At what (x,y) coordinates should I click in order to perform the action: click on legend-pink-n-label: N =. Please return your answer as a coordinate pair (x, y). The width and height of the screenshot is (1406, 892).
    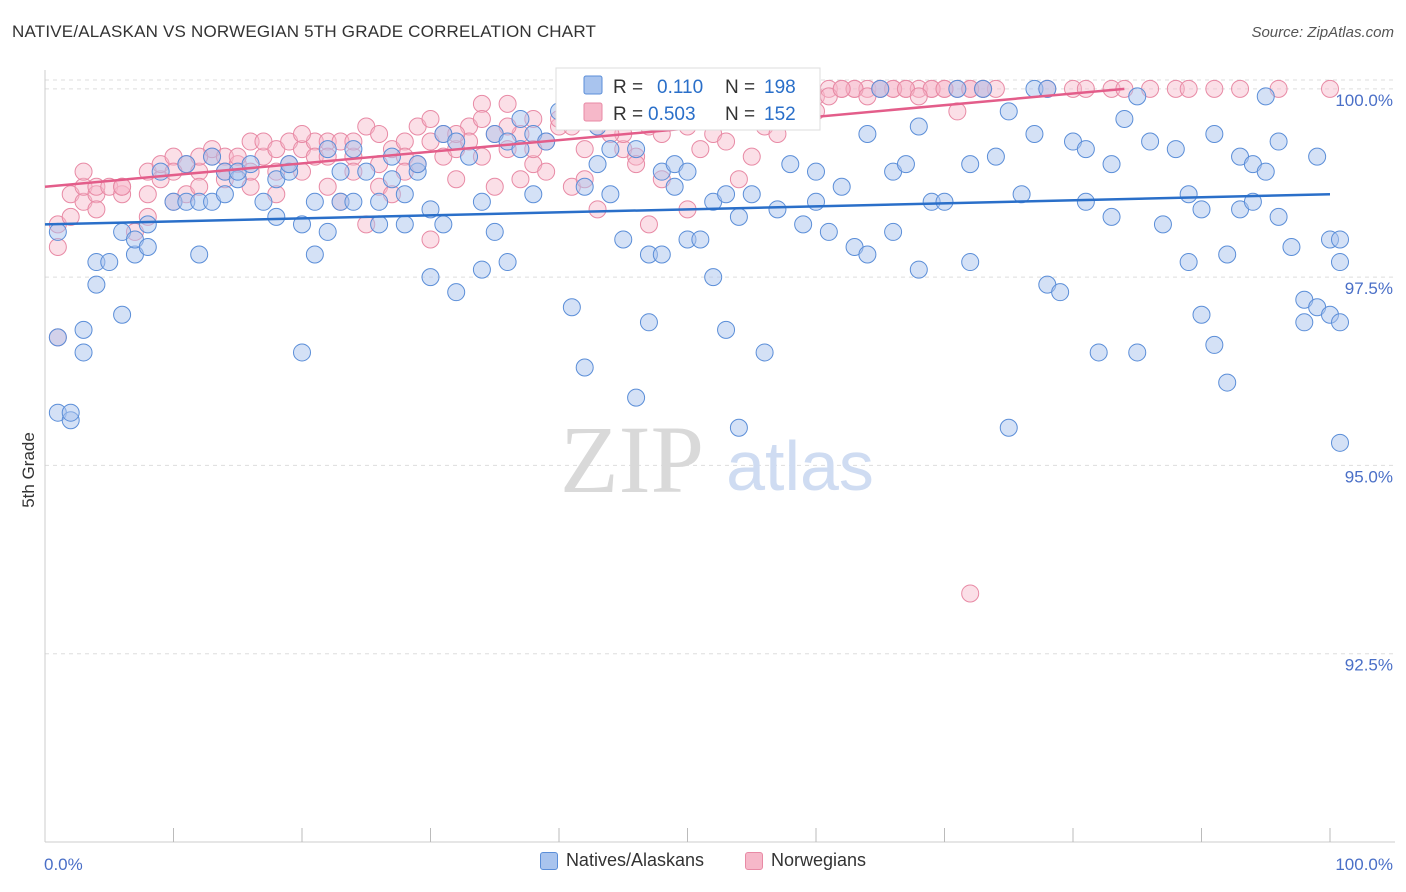
    Looking at the image, I should click on (740, 114).